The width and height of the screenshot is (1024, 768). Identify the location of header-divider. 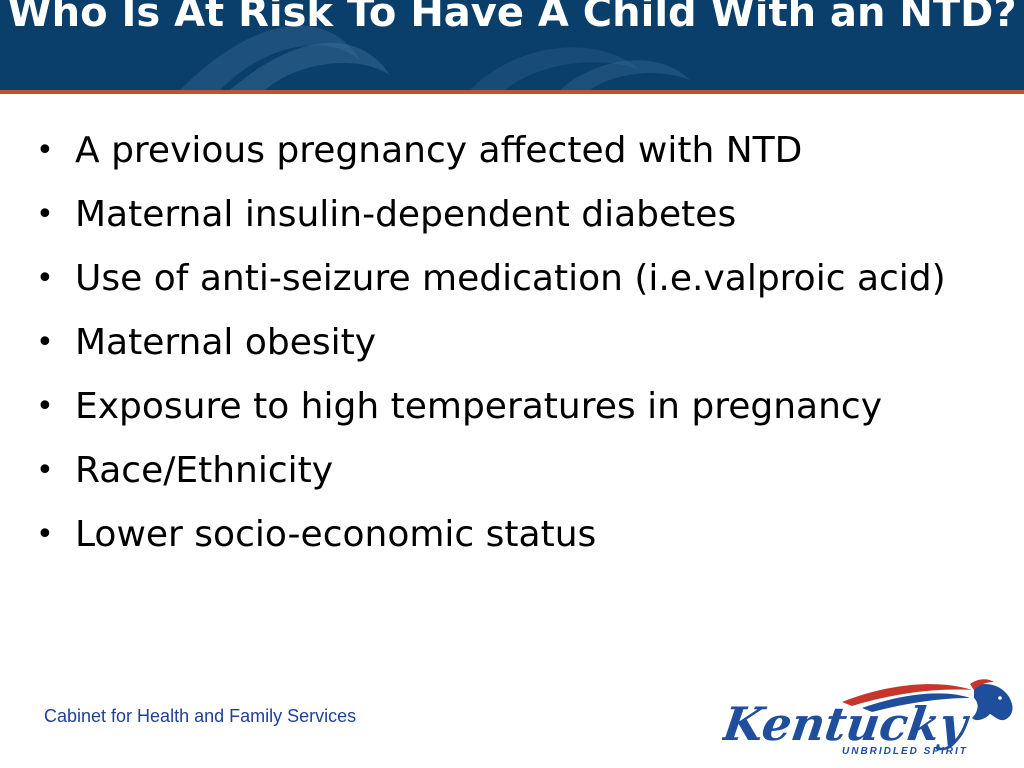
(512, 92).